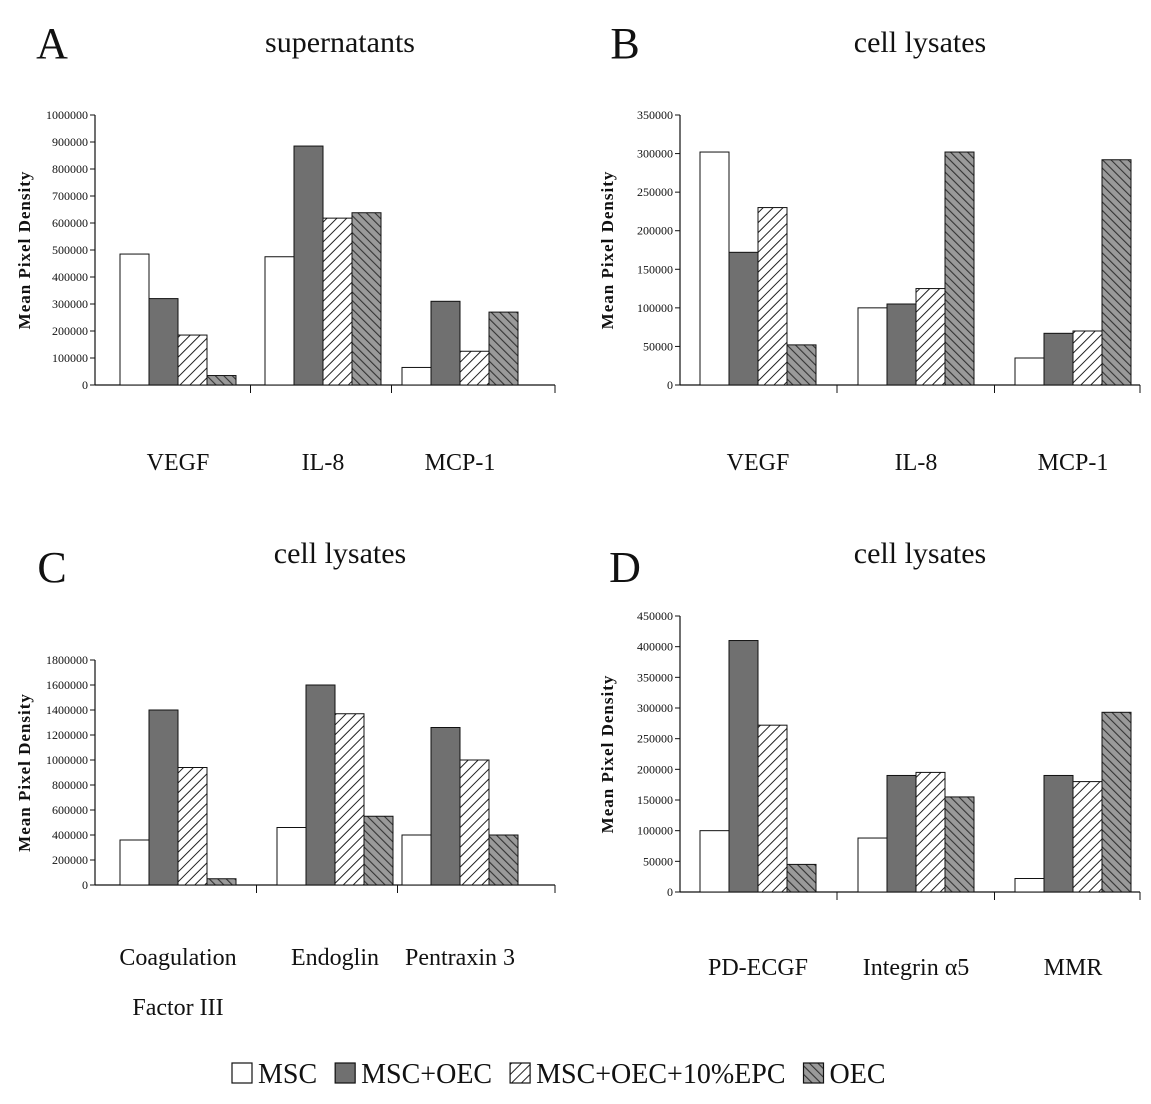  I want to click on y-tick-label: 450000, so click(655, 616).